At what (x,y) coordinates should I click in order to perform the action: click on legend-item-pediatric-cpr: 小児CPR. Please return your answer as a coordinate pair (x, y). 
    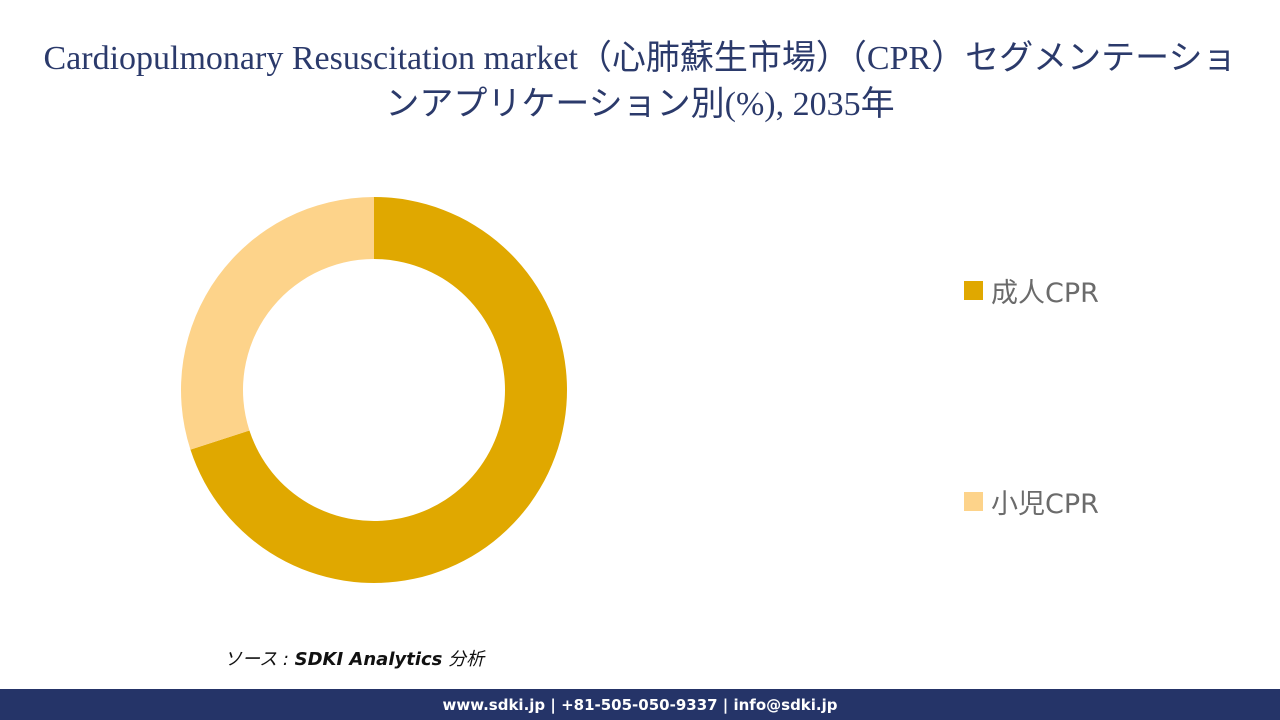
    Looking at the image, I should click on (1031, 503).